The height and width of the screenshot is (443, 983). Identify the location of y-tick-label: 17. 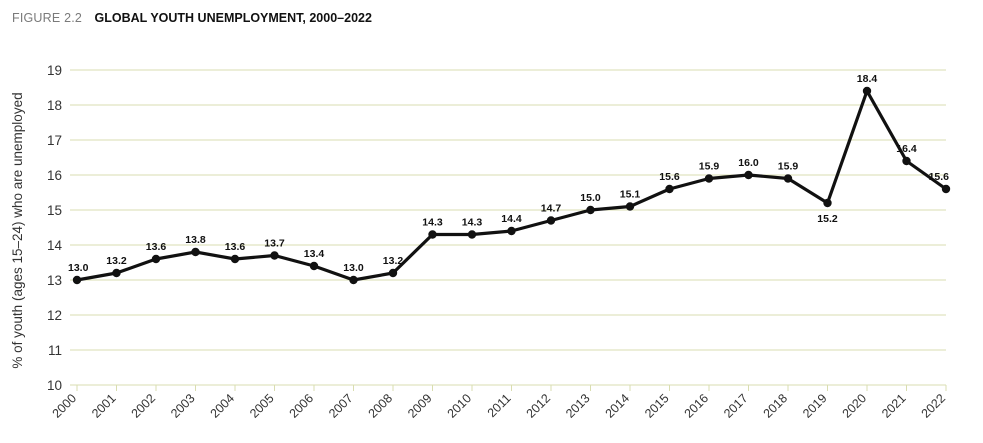
(54, 140).